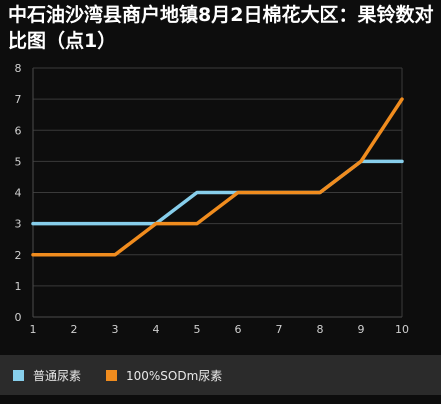  What do you see at coordinates (18, 255) in the screenshot?
I see `y-tick-label: 2` at bounding box center [18, 255].